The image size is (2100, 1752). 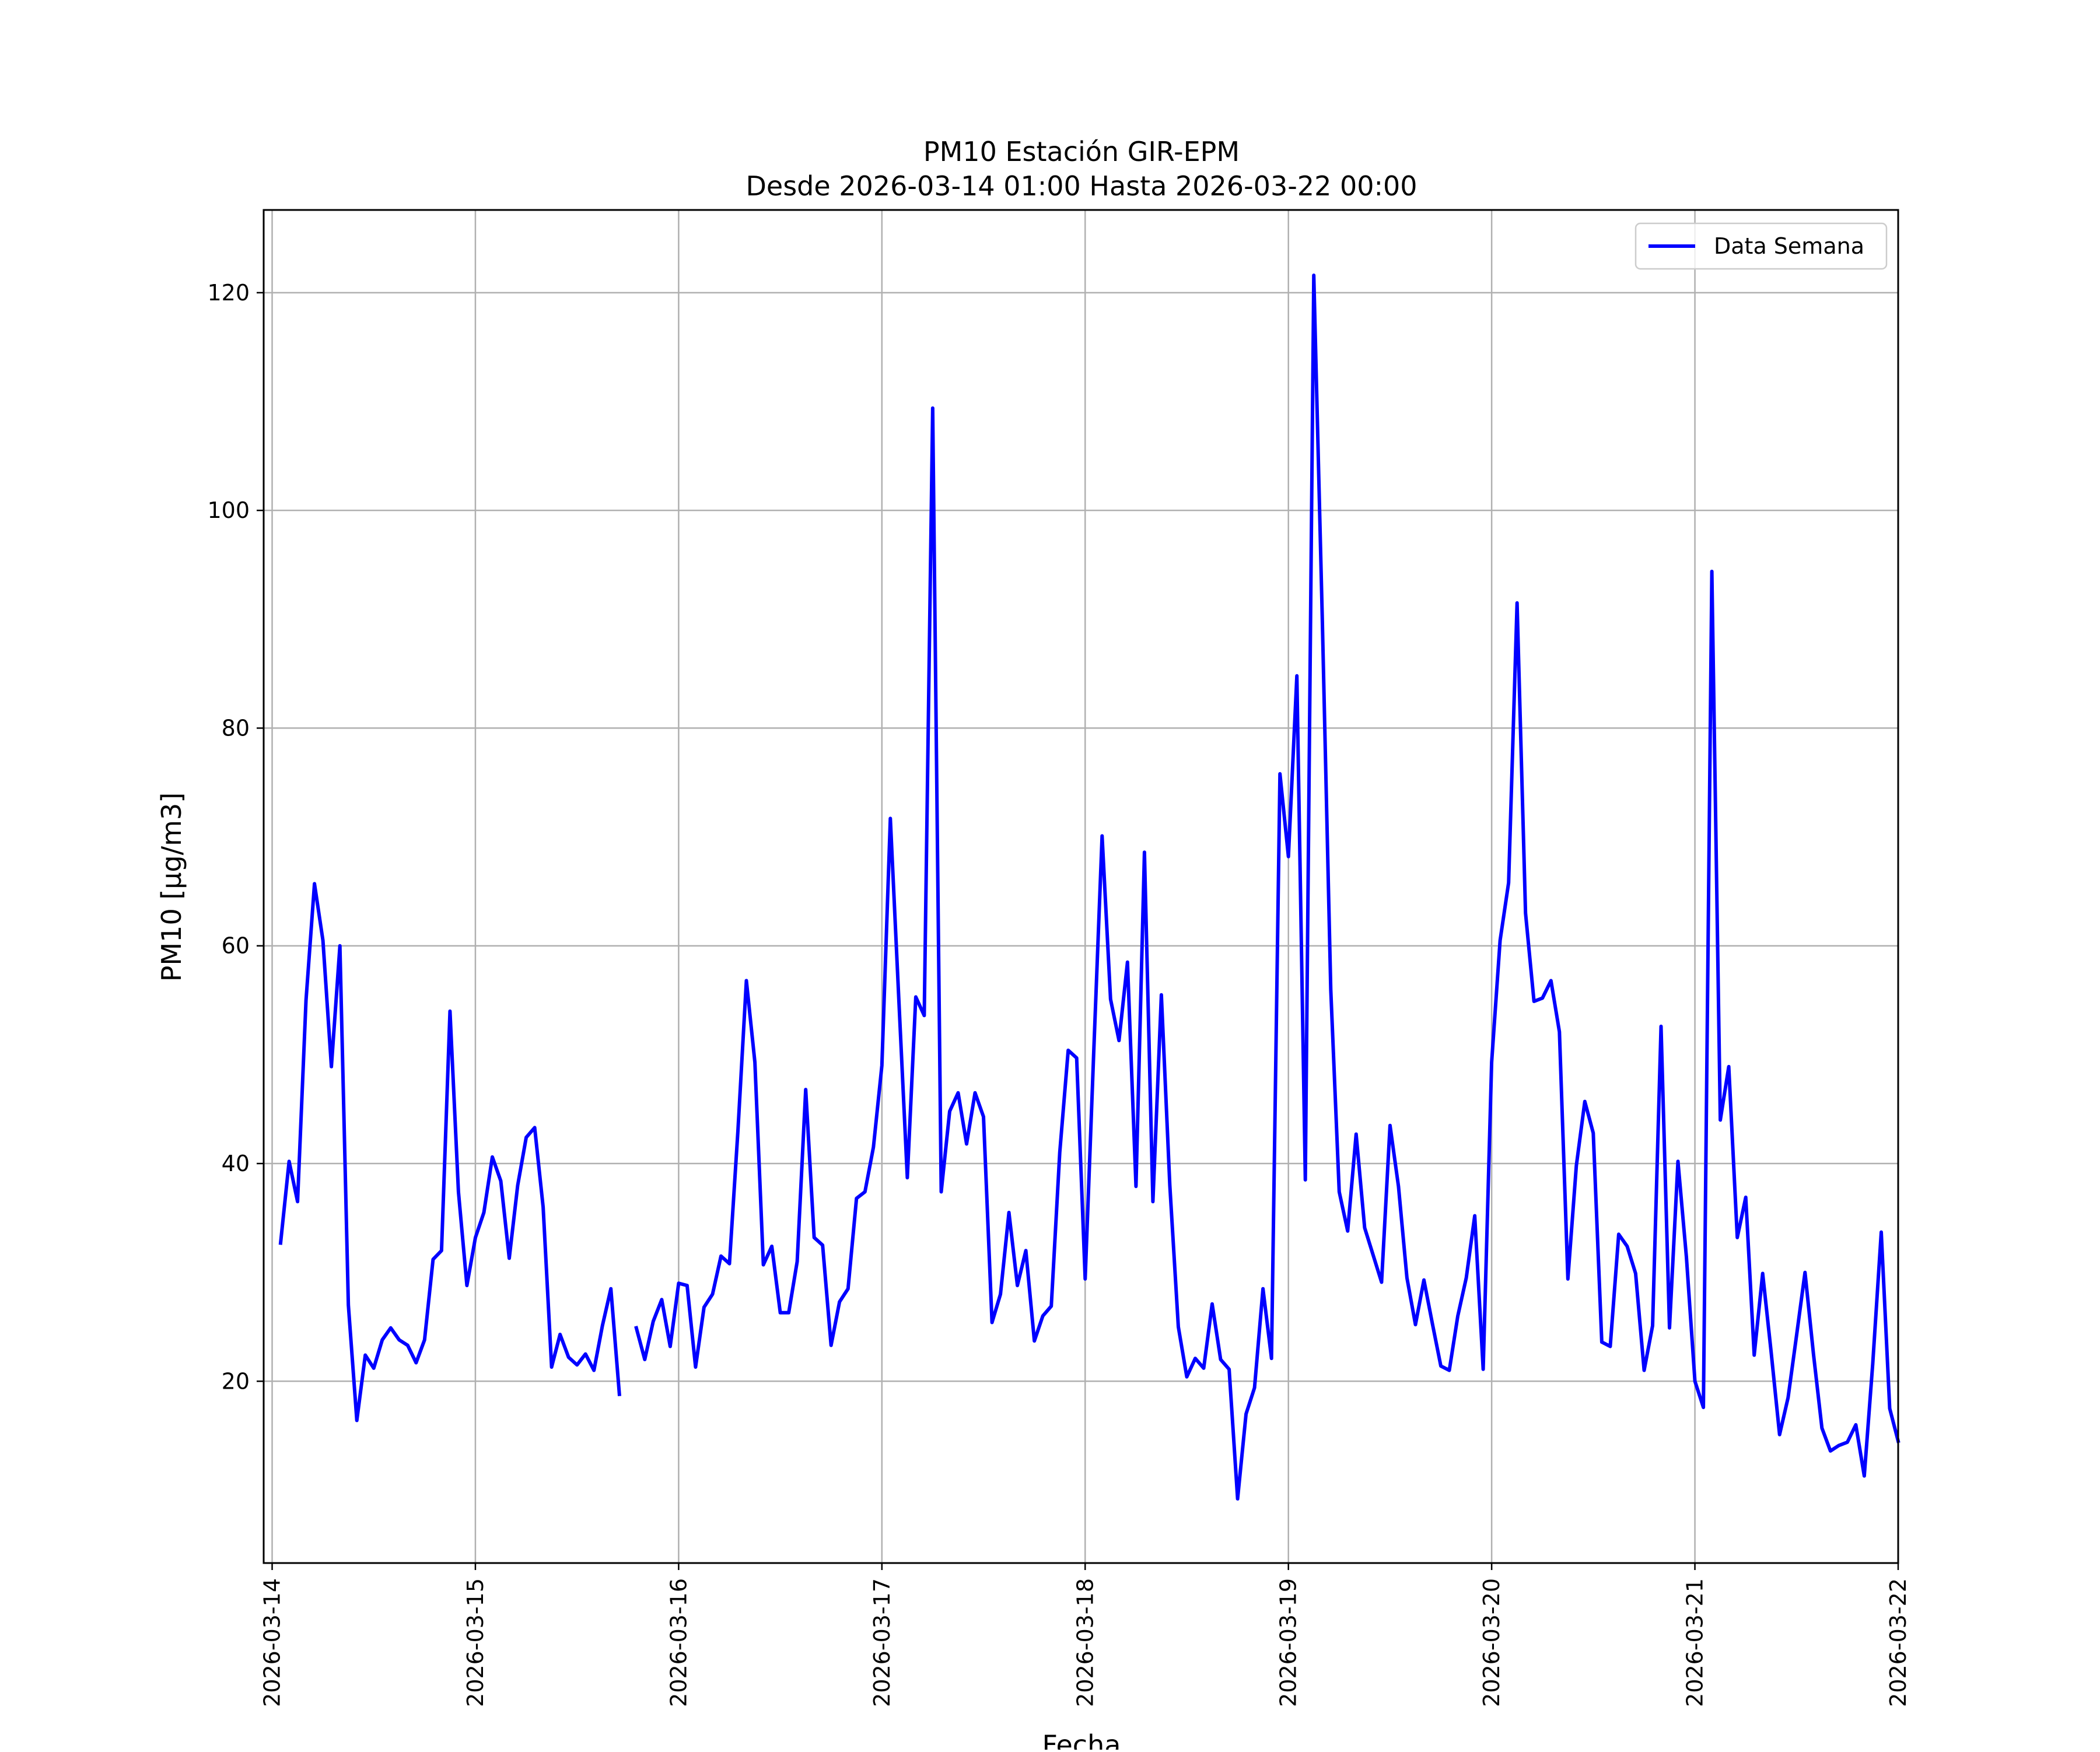 What do you see at coordinates (1085, 1642) in the screenshot?
I see `x-tick-label: 2026-03-18` at bounding box center [1085, 1642].